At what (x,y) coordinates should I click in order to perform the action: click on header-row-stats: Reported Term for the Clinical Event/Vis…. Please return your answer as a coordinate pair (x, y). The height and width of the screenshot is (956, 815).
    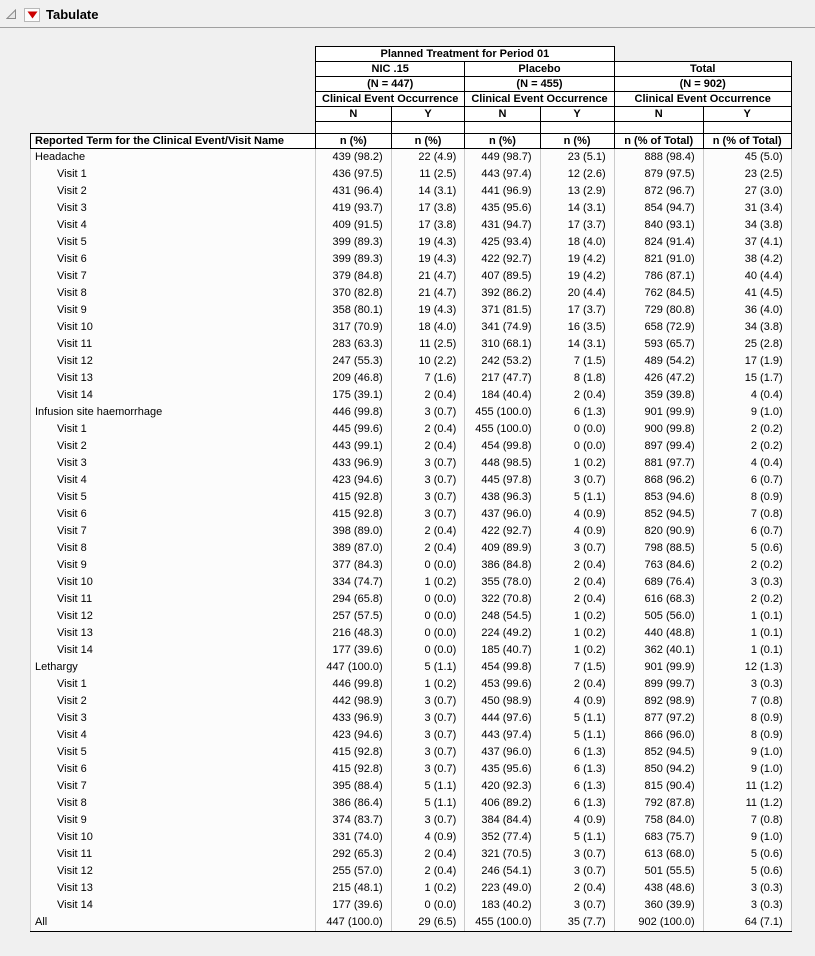
    Looking at the image, I should click on (411, 141).